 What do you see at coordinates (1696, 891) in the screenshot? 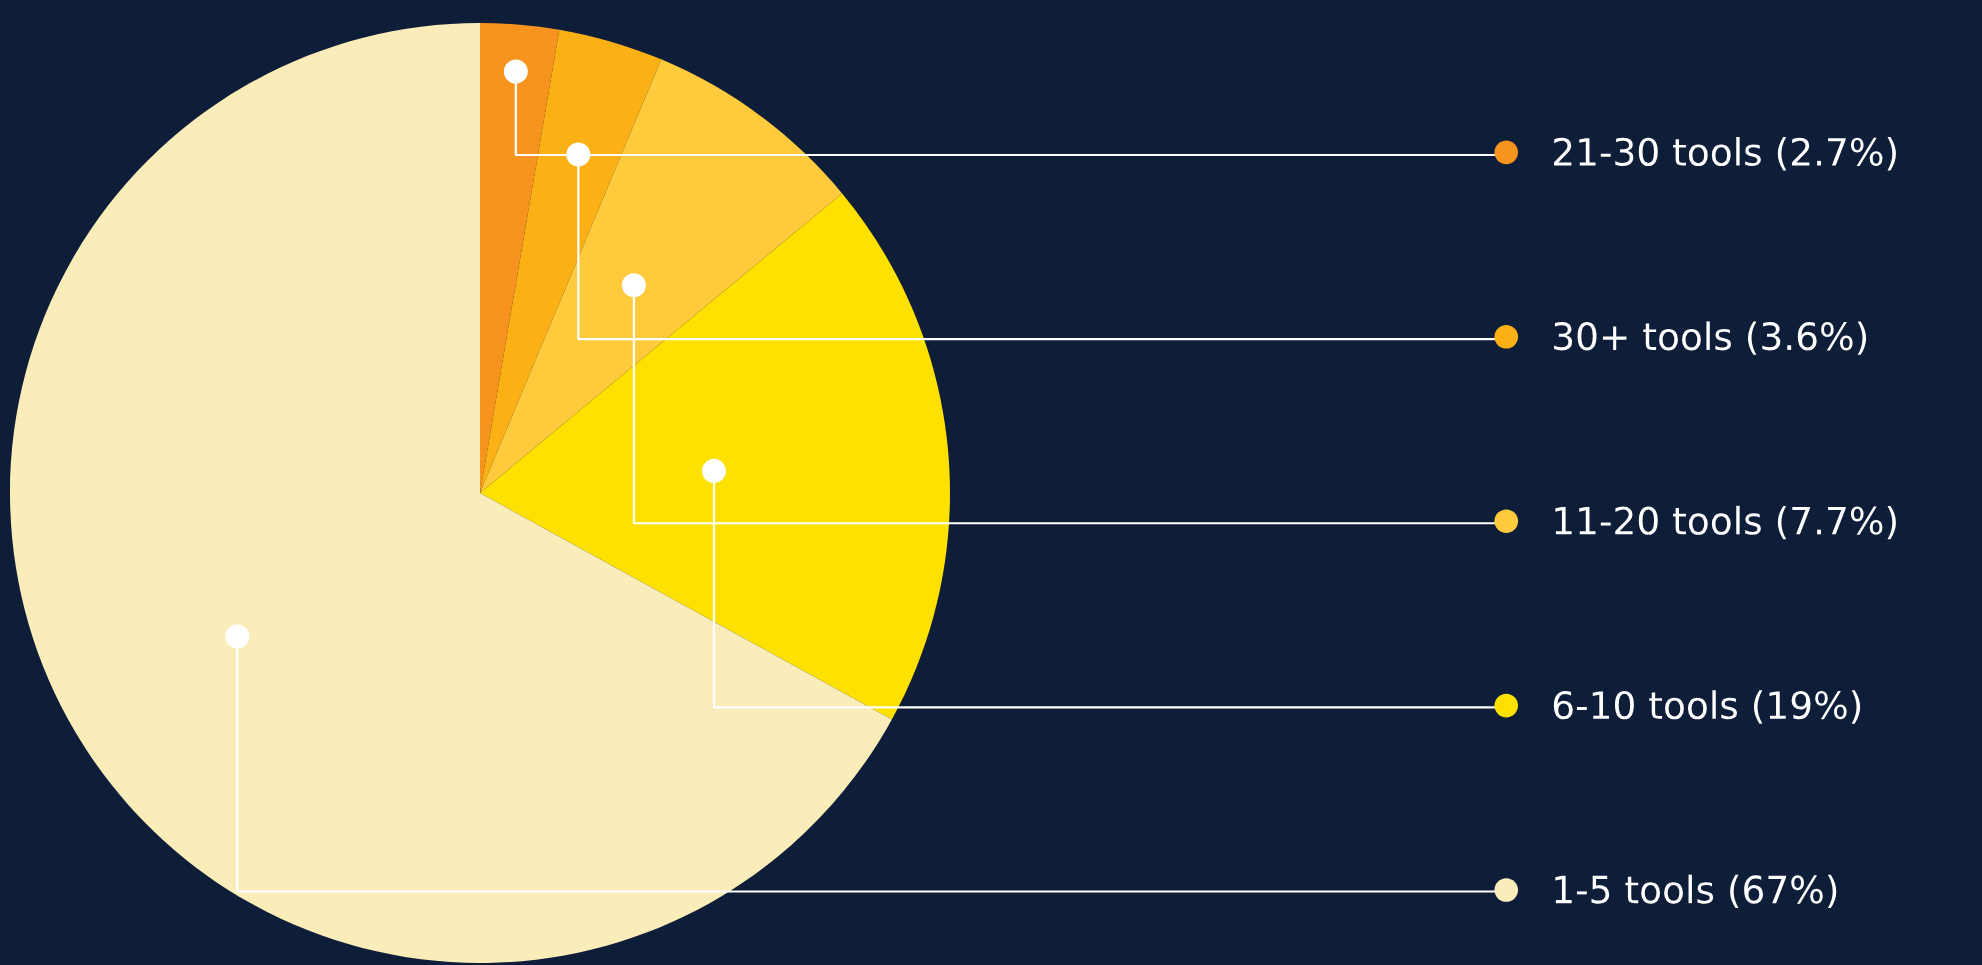
I see `legend-label: 1-5 tools (67%)` at bounding box center [1696, 891].